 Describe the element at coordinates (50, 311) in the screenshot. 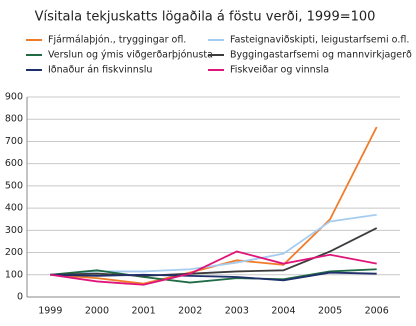

I see `x-tick-label: 1999` at that location.